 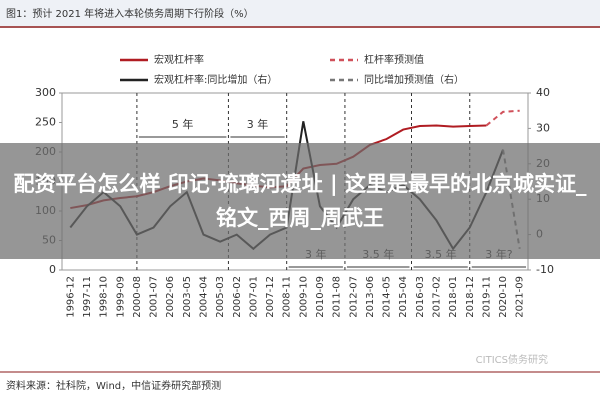 What do you see at coordinates (502, 118) in the screenshot?
I see `series-line` at bounding box center [502, 118].